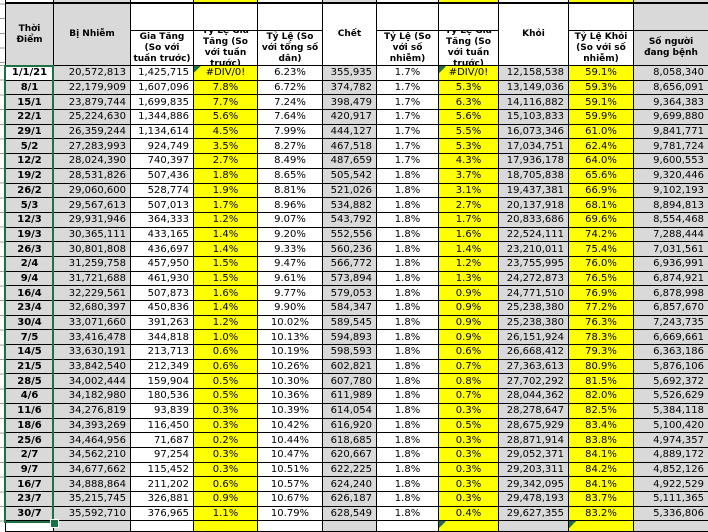 This screenshot has height=532, width=708. What do you see at coordinates (162, 367) in the screenshot?
I see `cell-increase: 212,349` at bounding box center [162, 367].